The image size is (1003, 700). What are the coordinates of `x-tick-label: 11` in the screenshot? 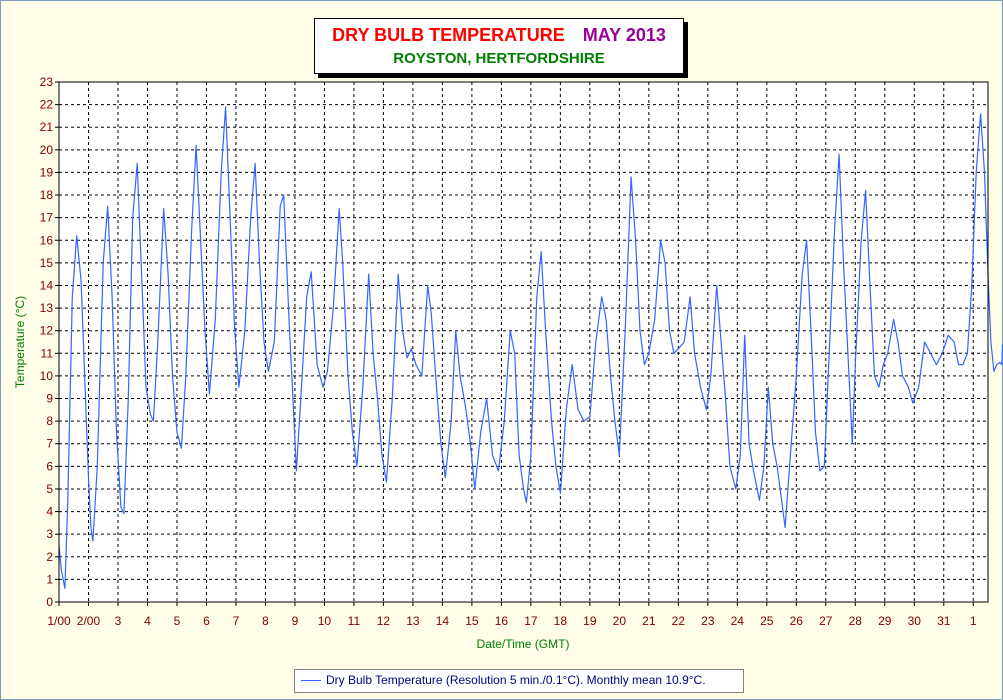 It's located at (354, 621).